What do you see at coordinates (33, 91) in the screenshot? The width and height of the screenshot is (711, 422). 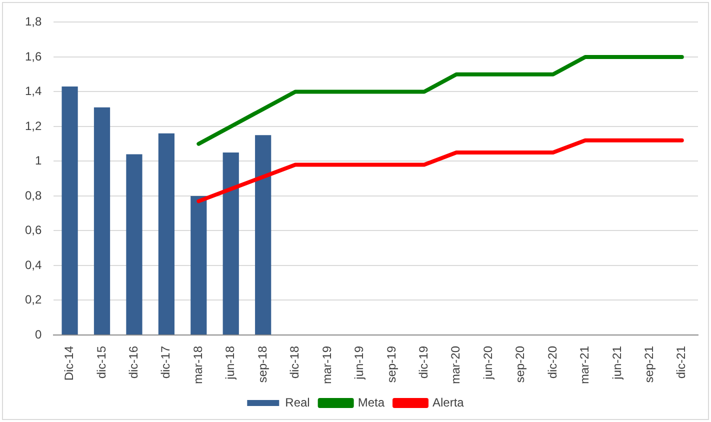 I see `y-tick-label: 1,4` at bounding box center [33, 91].